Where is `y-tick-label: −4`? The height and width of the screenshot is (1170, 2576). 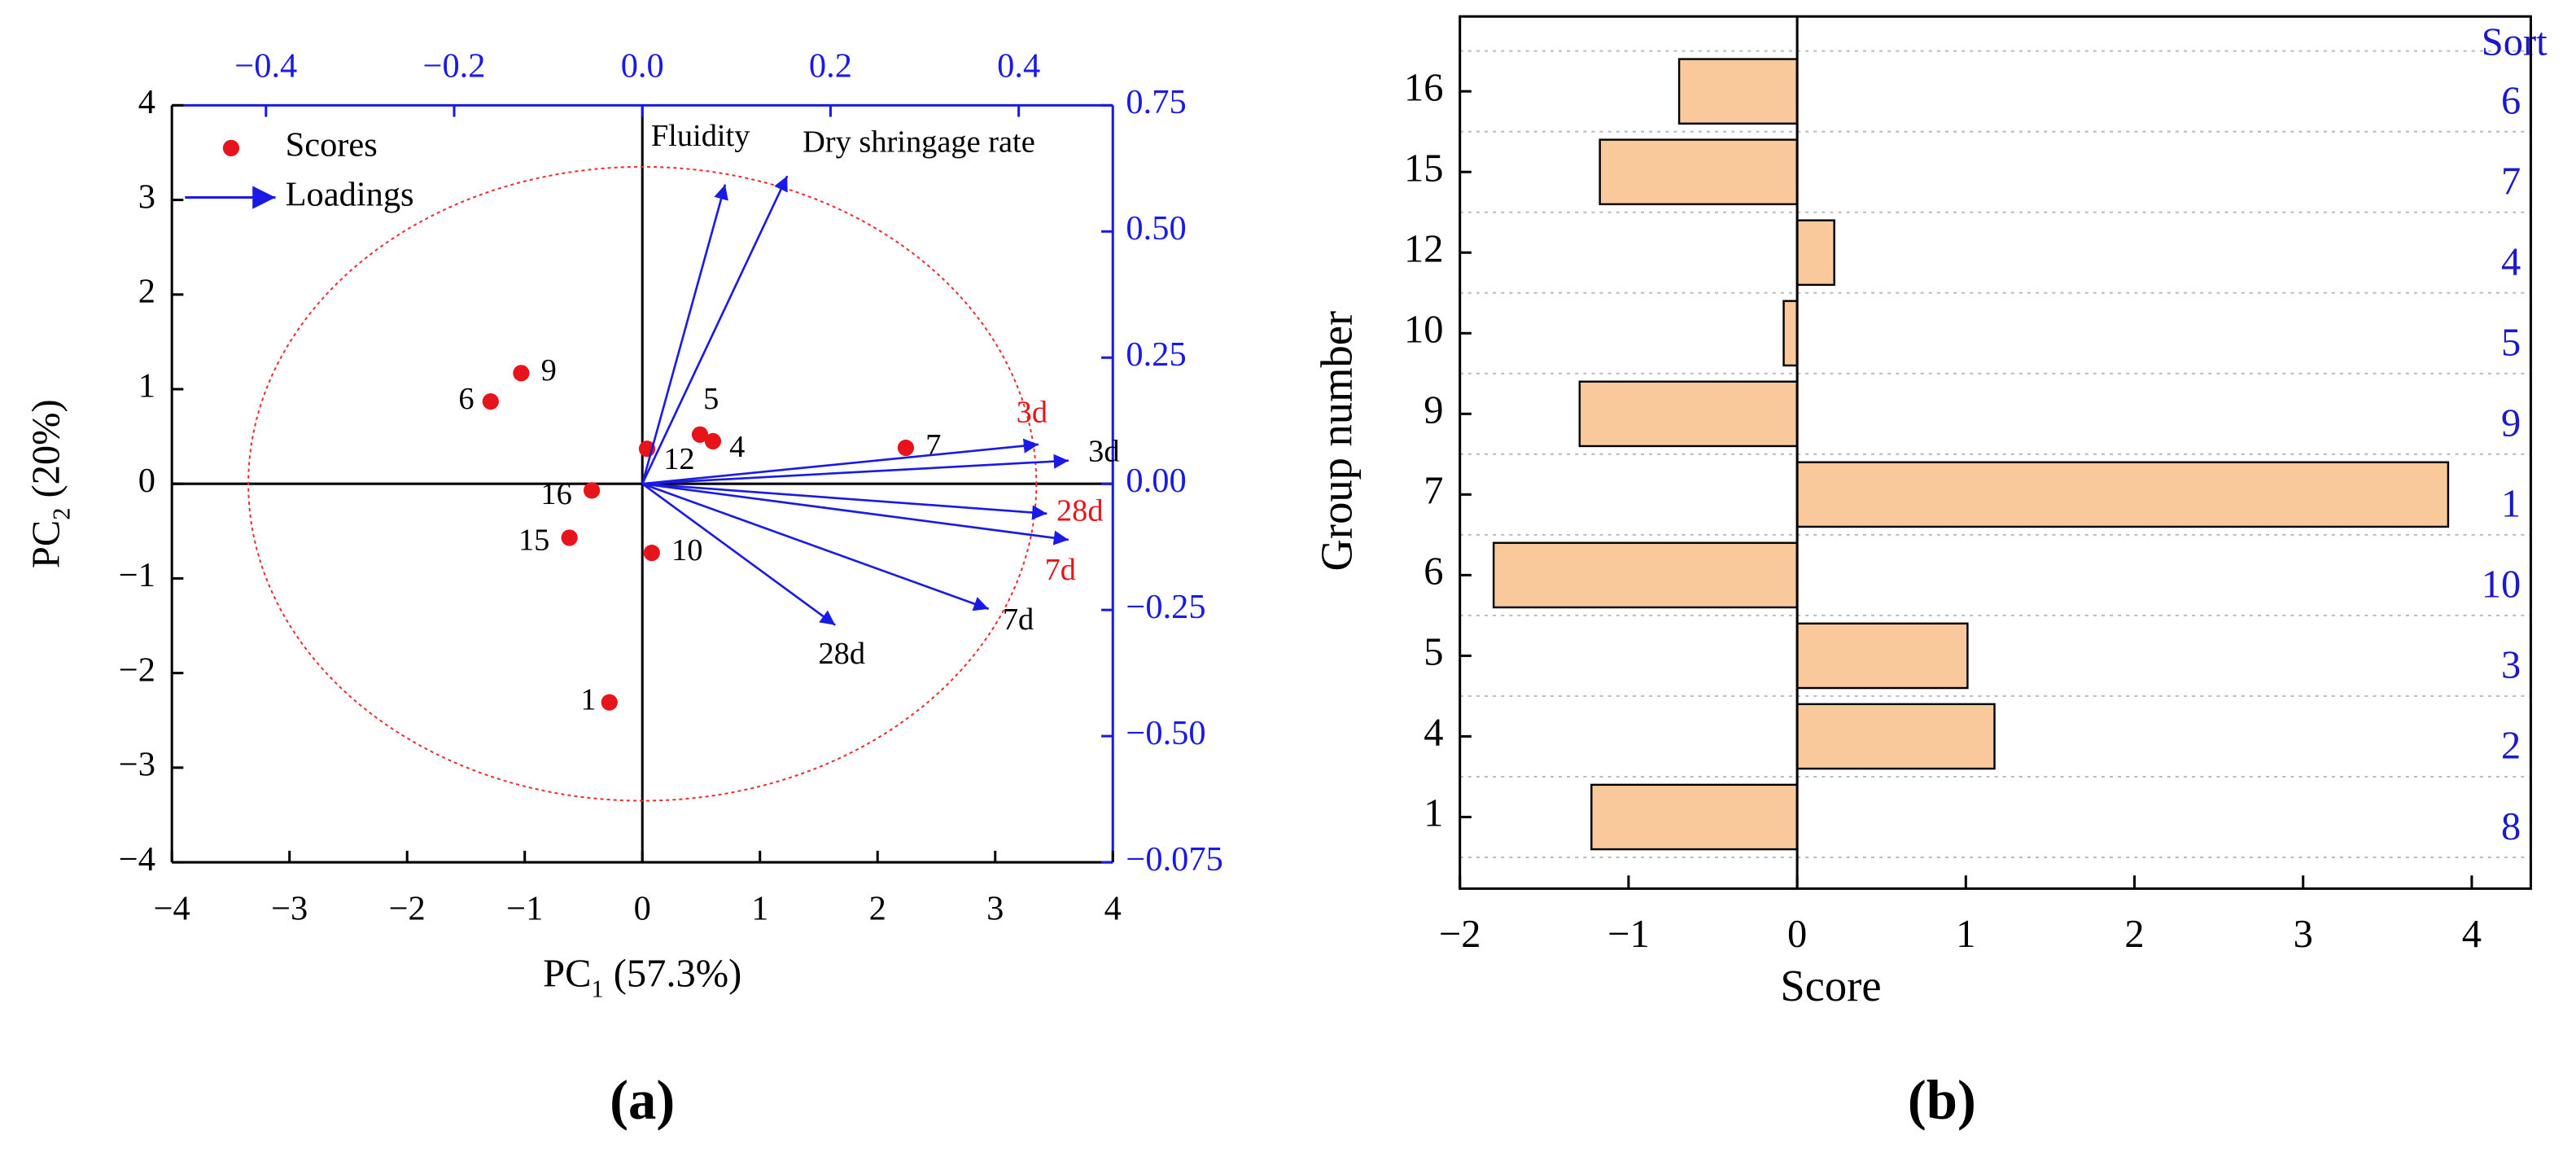
y-tick-label: −4 is located at coordinates (137, 859).